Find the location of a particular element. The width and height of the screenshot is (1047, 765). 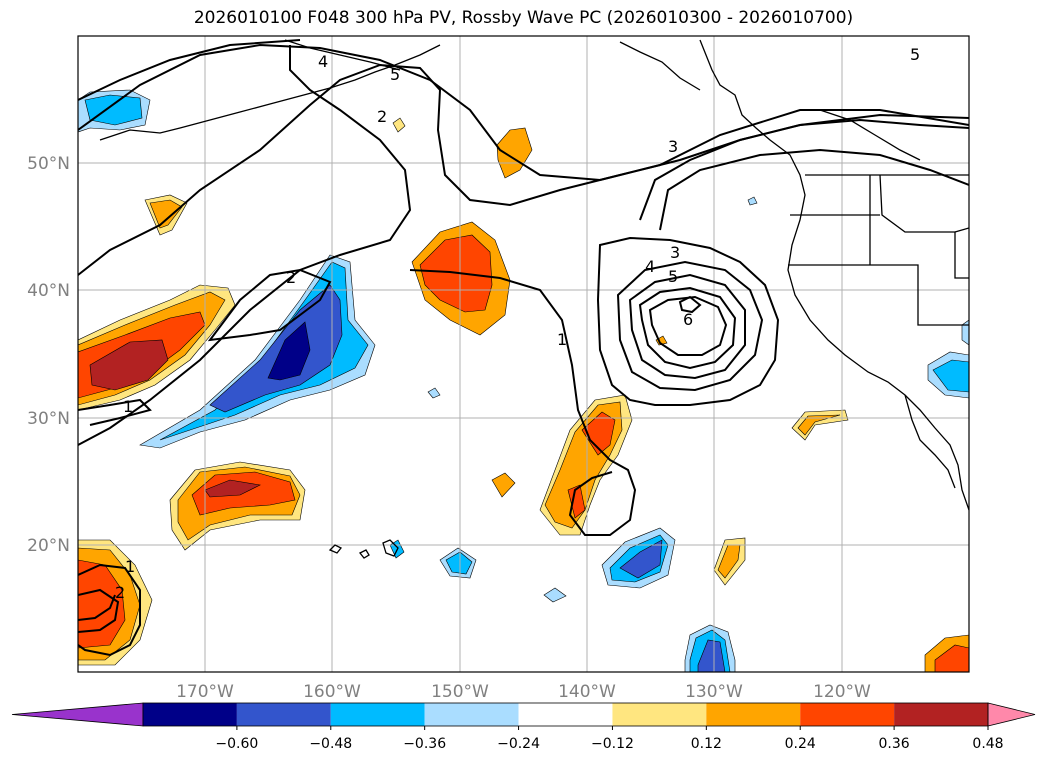

colorbar-outline is located at coordinates (565, 714).